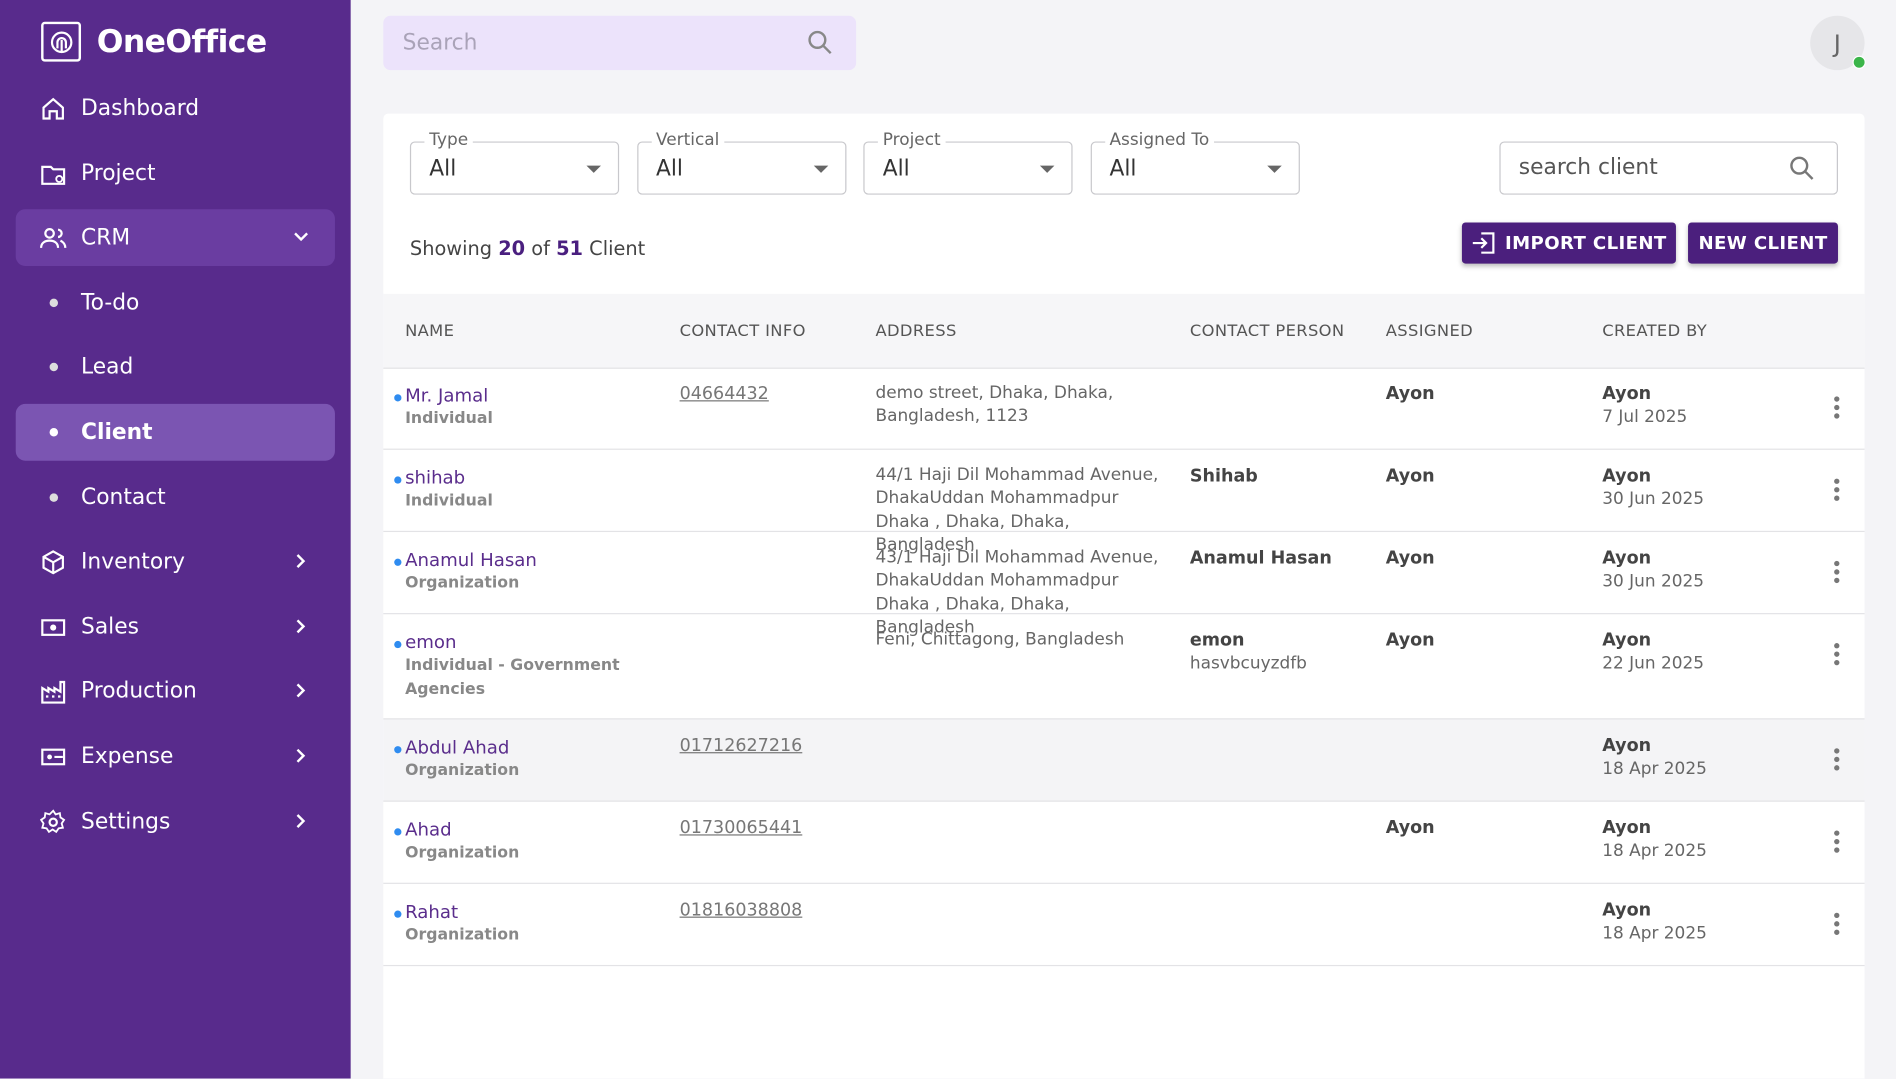 This screenshot has width=1896, height=1079. I want to click on import-client-button: IMPORT CLIENT, so click(1568, 243).